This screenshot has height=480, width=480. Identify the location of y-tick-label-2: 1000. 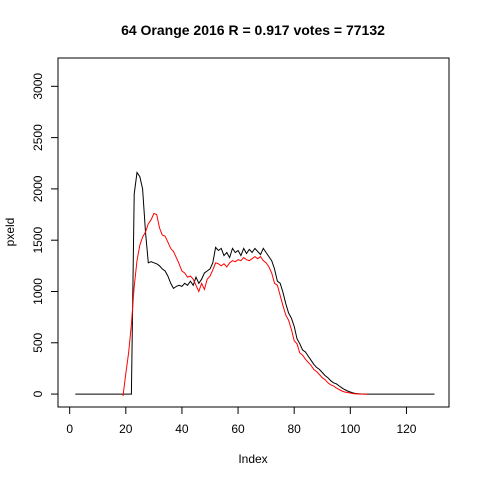
(38, 291).